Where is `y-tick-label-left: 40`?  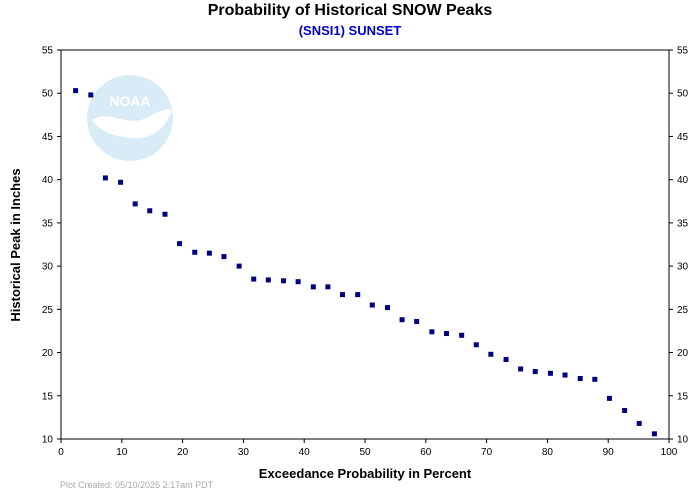
y-tick-label-left: 40 is located at coordinates (48, 180).